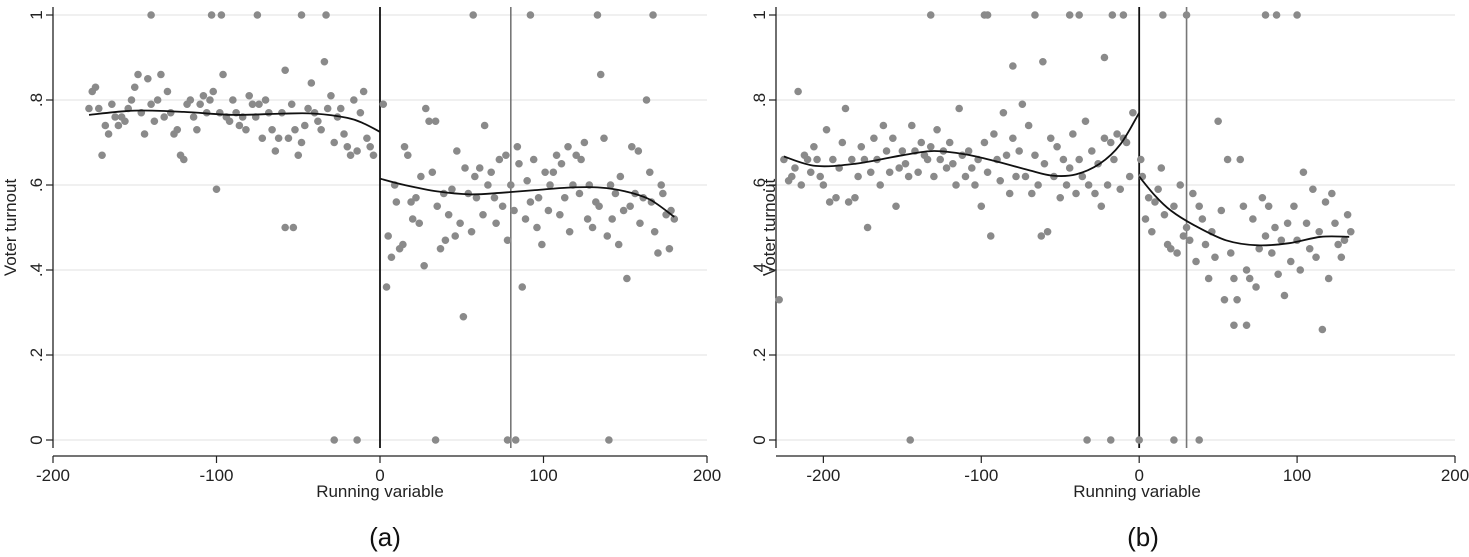 Image resolution: width=1469 pixels, height=557 pixels. Describe the element at coordinates (36, 270) in the screenshot. I see `y-tick-label: .4` at that location.